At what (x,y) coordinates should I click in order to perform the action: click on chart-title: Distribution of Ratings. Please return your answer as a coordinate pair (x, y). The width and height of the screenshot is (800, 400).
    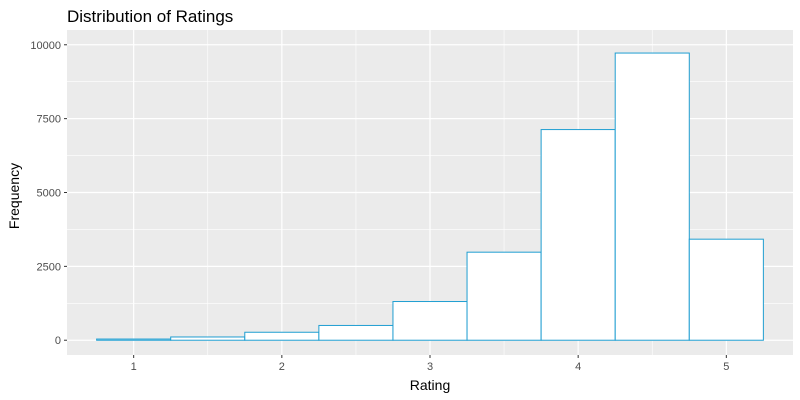
    Looking at the image, I should click on (150, 16).